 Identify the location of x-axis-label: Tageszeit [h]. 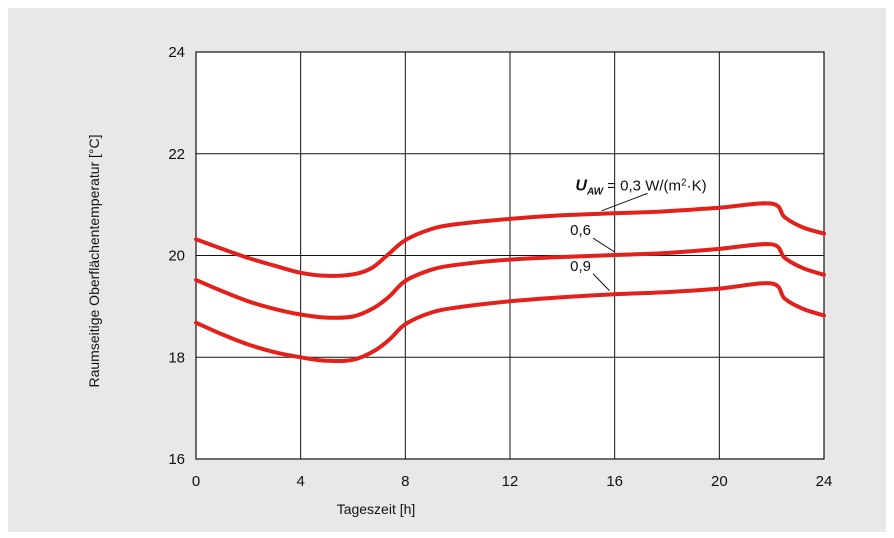
(376, 509).